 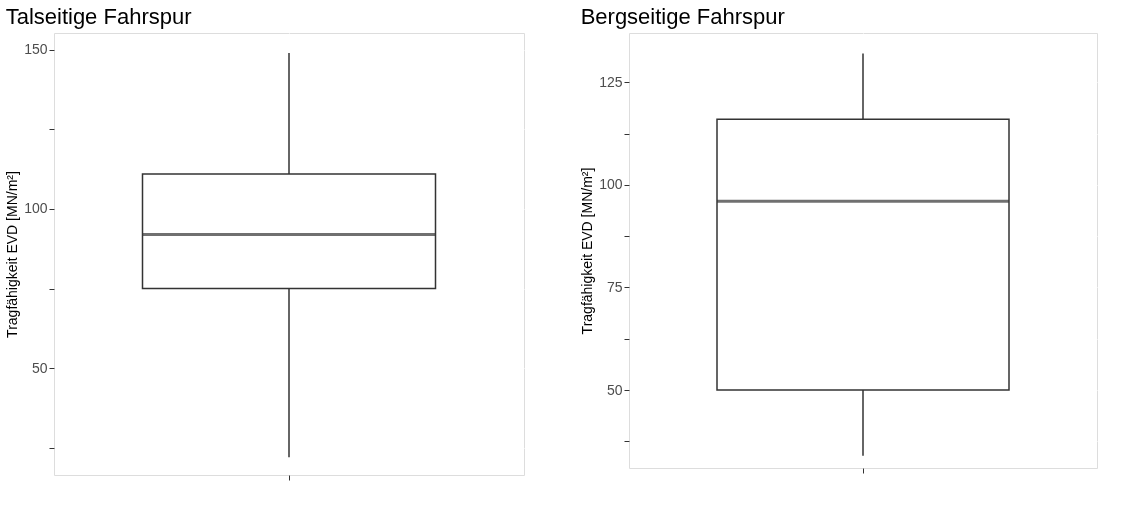 What do you see at coordinates (98, 16) in the screenshot?
I see `chart-title: Talseitige Fahrspur` at bounding box center [98, 16].